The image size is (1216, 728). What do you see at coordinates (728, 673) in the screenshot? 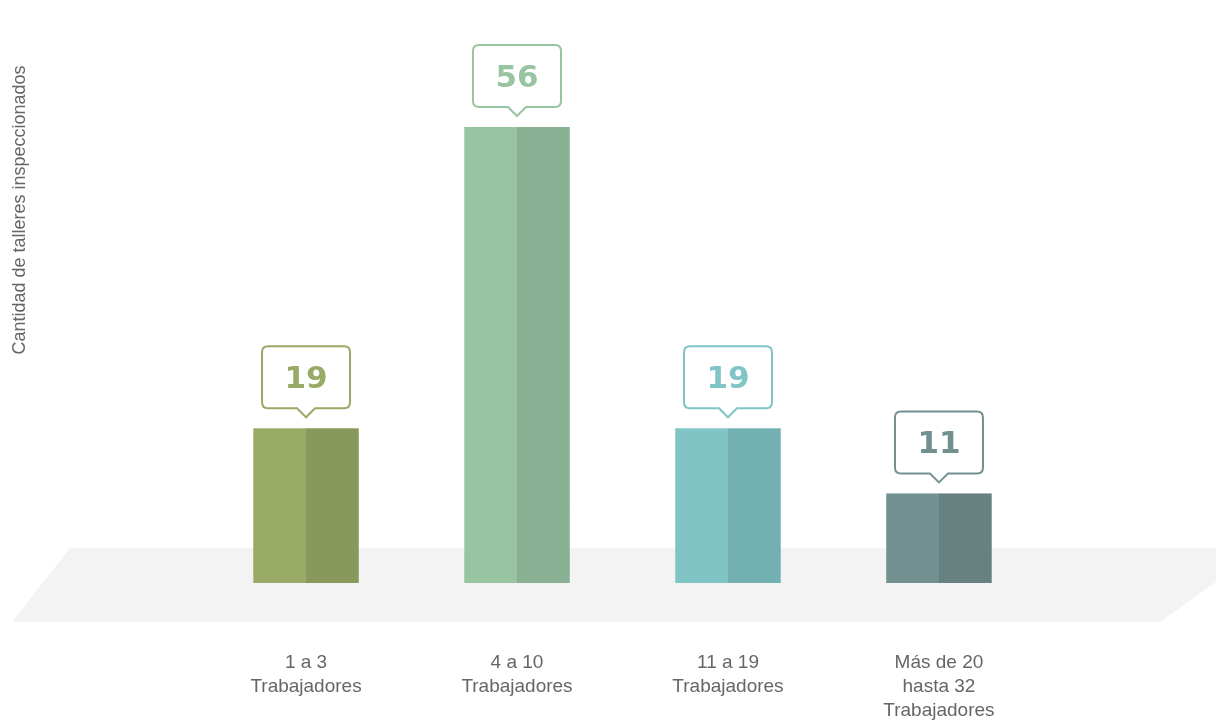
I see `x-tick-label: 11 a 19 Trabajadores` at bounding box center [728, 673].